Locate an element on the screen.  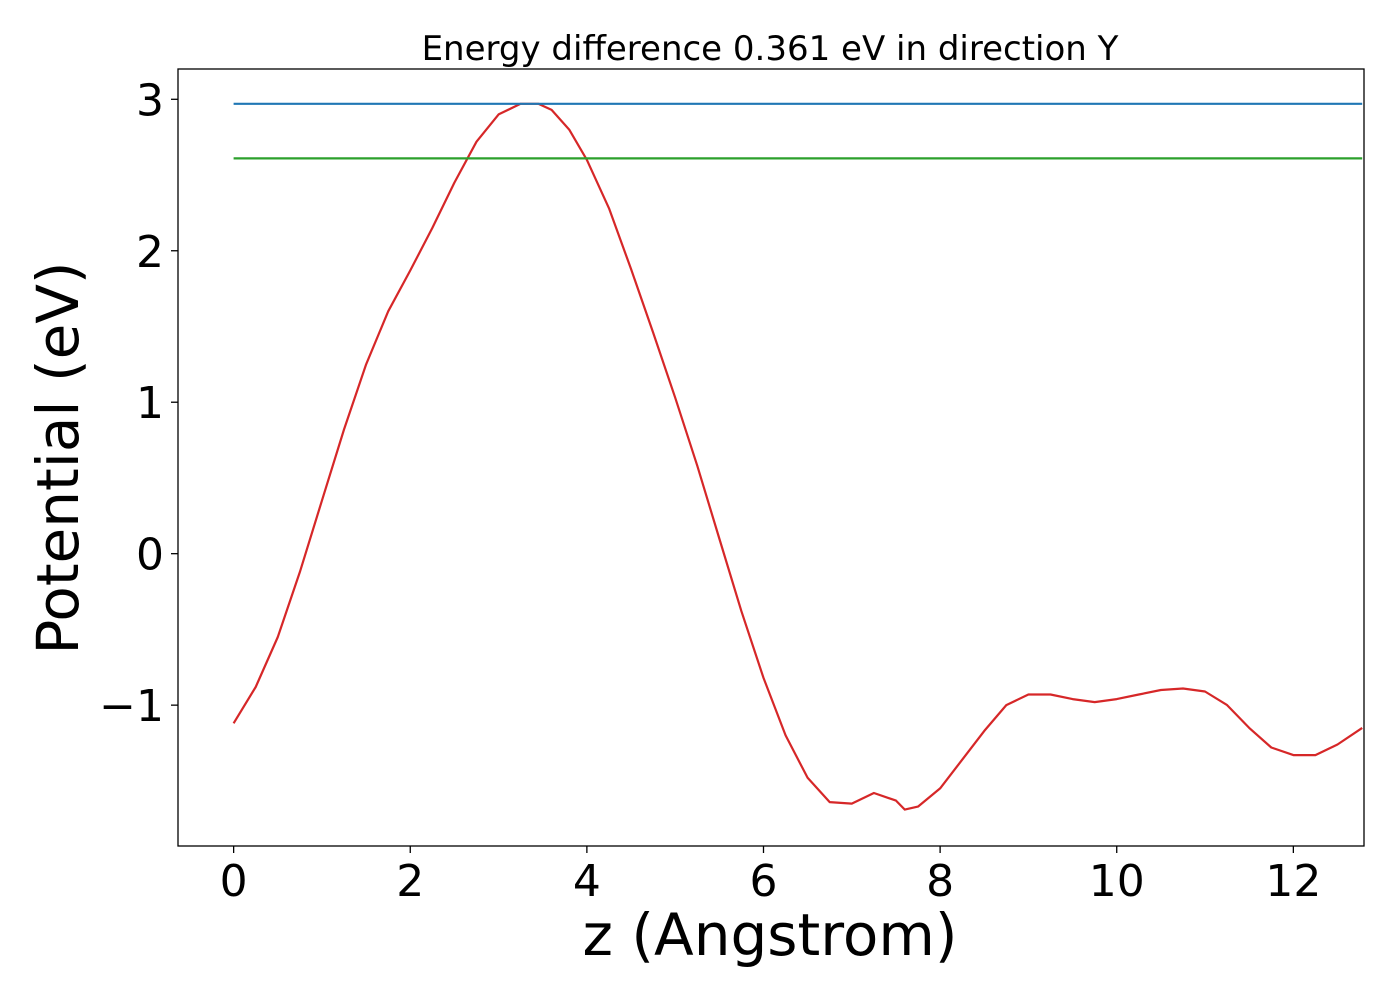
x-tick-label: 10 is located at coordinates (1117, 881).